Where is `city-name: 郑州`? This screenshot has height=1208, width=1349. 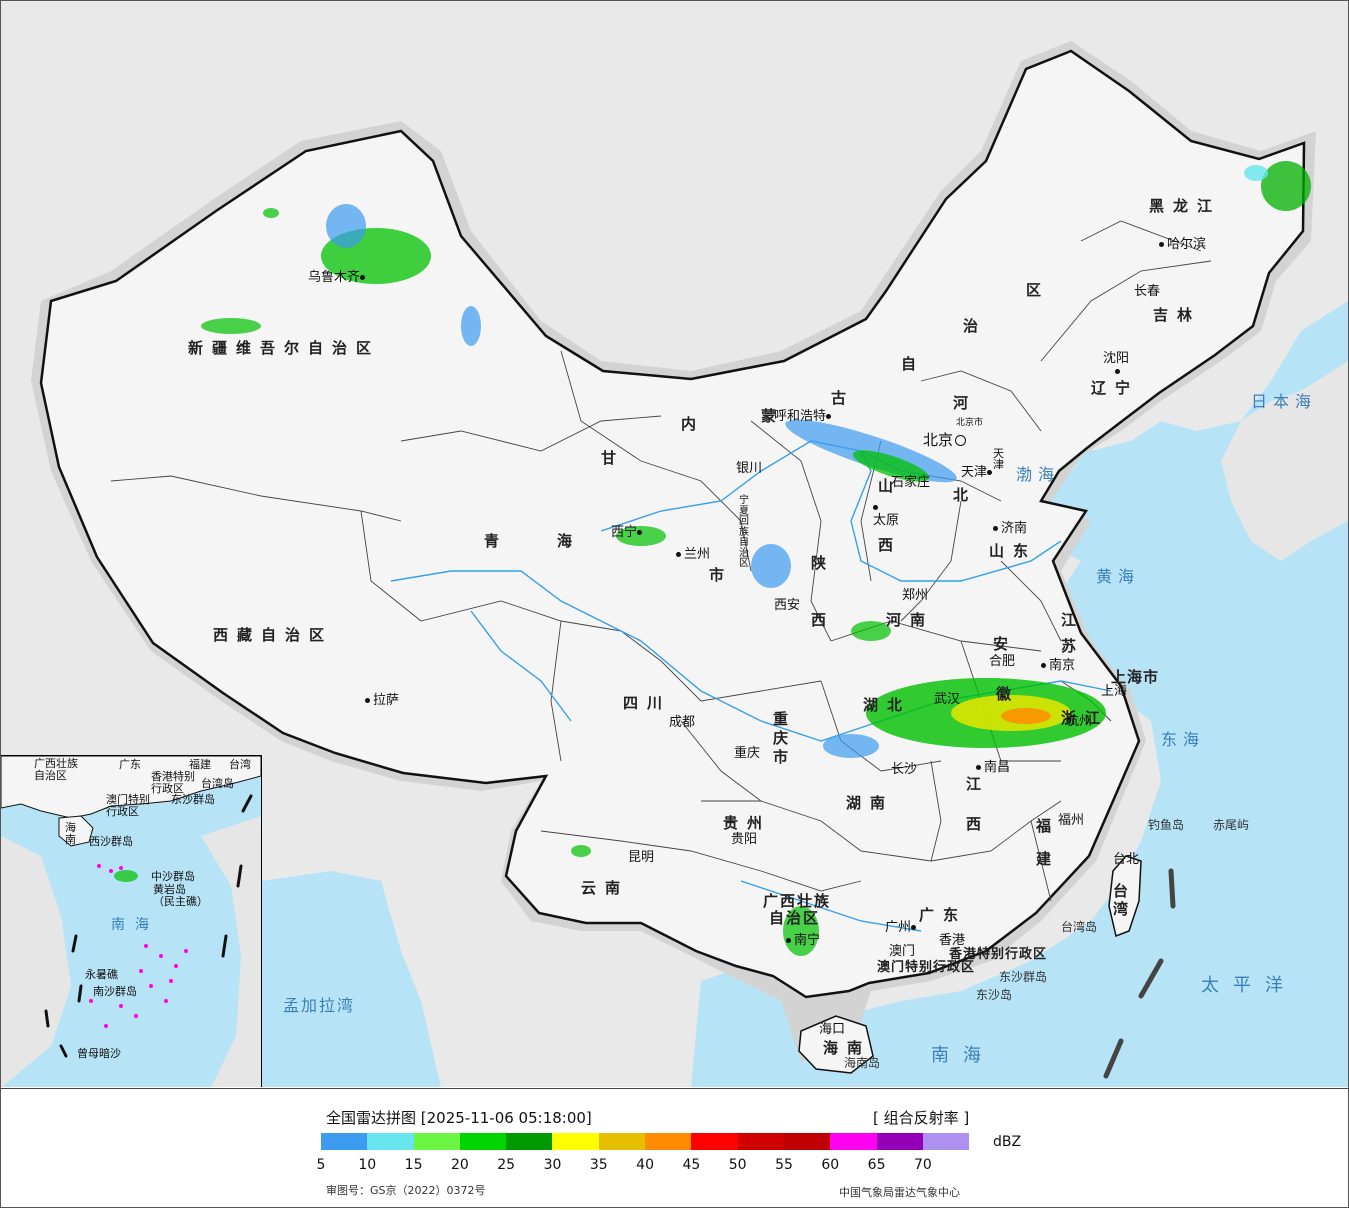 city-name: 郑州 is located at coordinates (915, 595).